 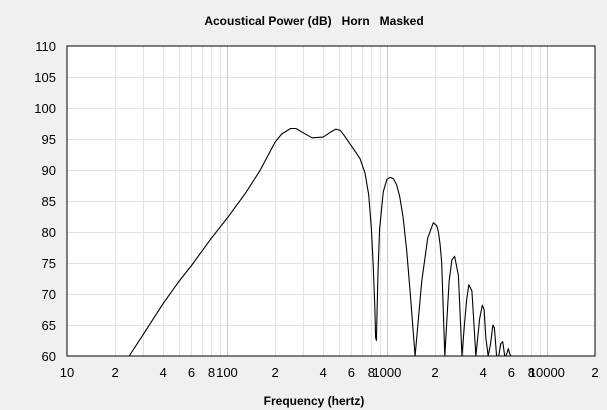 What do you see at coordinates (45, 46) in the screenshot?
I see `y-tick-label: 110` at bounding box center [45, 46].